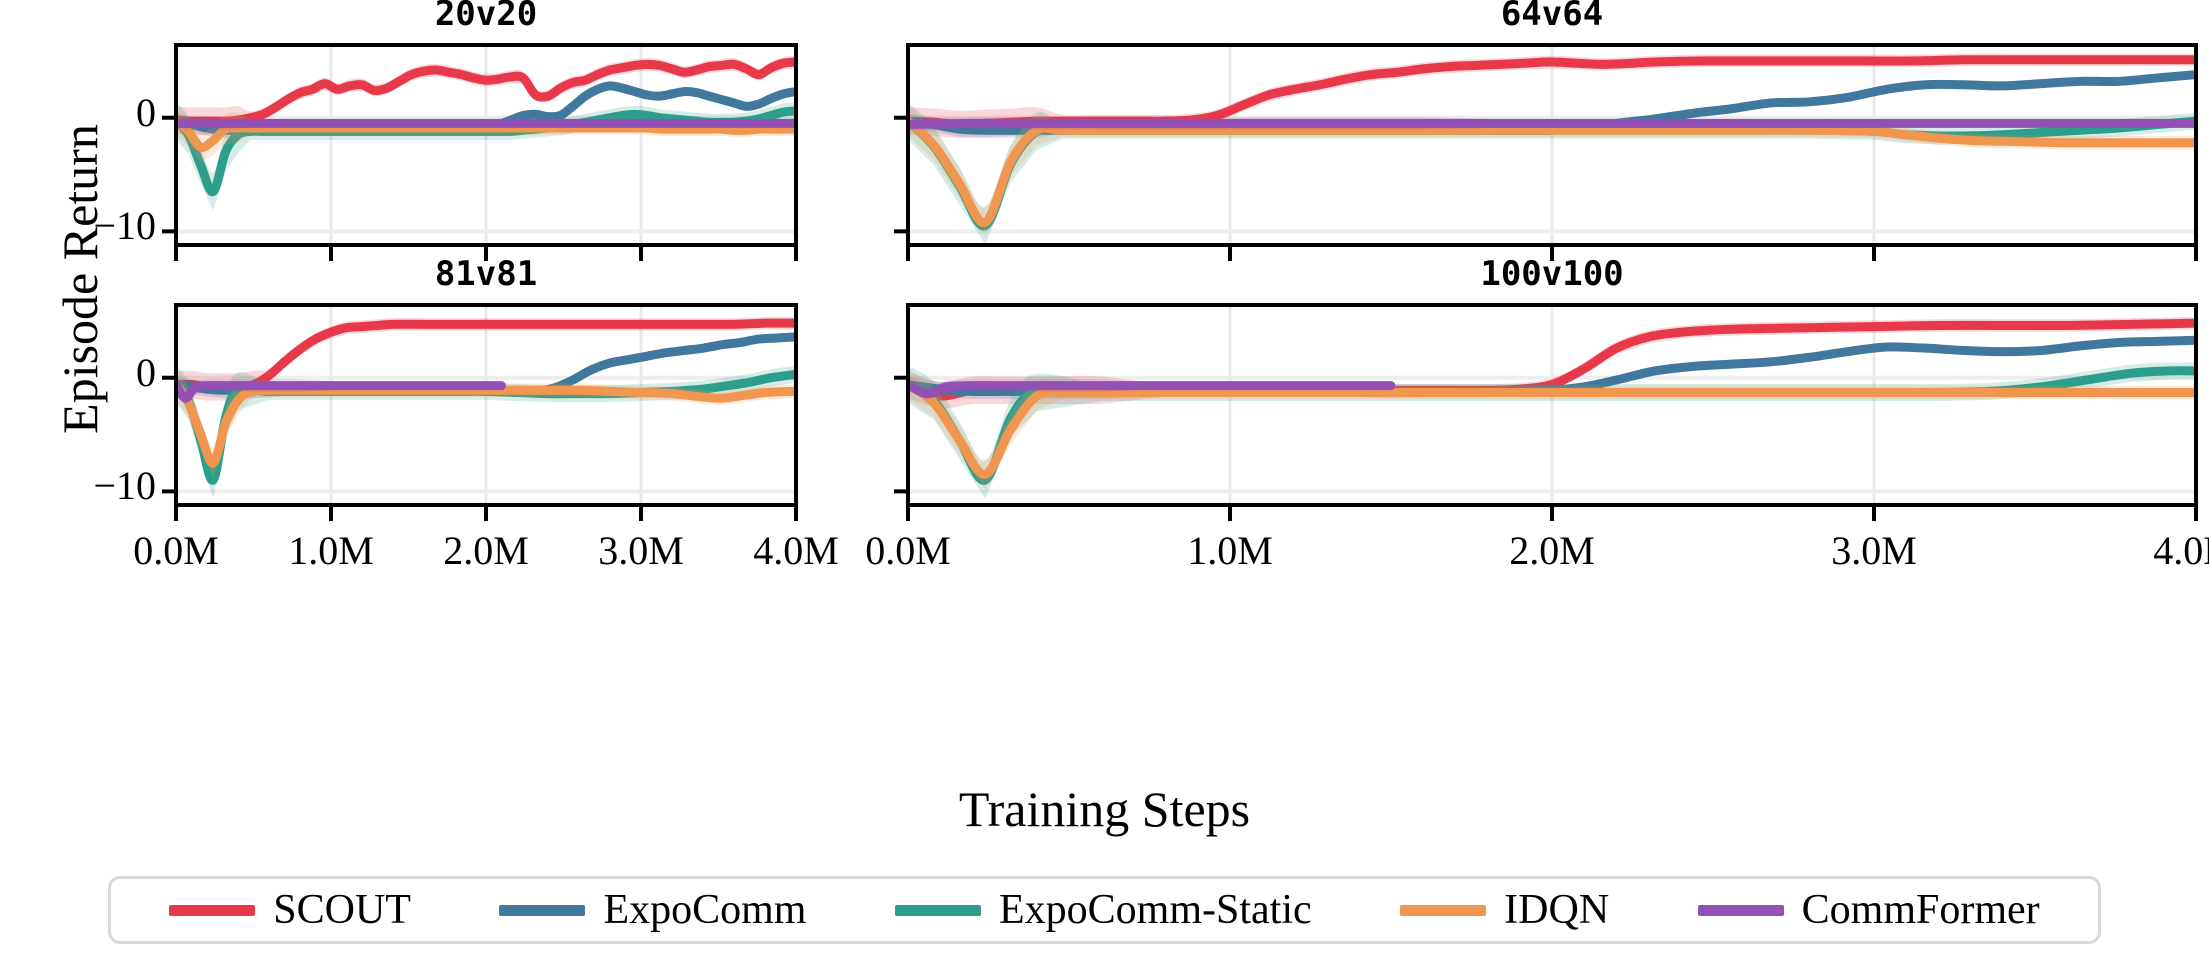  What do you see at coordinates (1557, 910) in the screenshot?
I see `legend-label-IDQN: IDQN` at bounding box center [1557, 910].